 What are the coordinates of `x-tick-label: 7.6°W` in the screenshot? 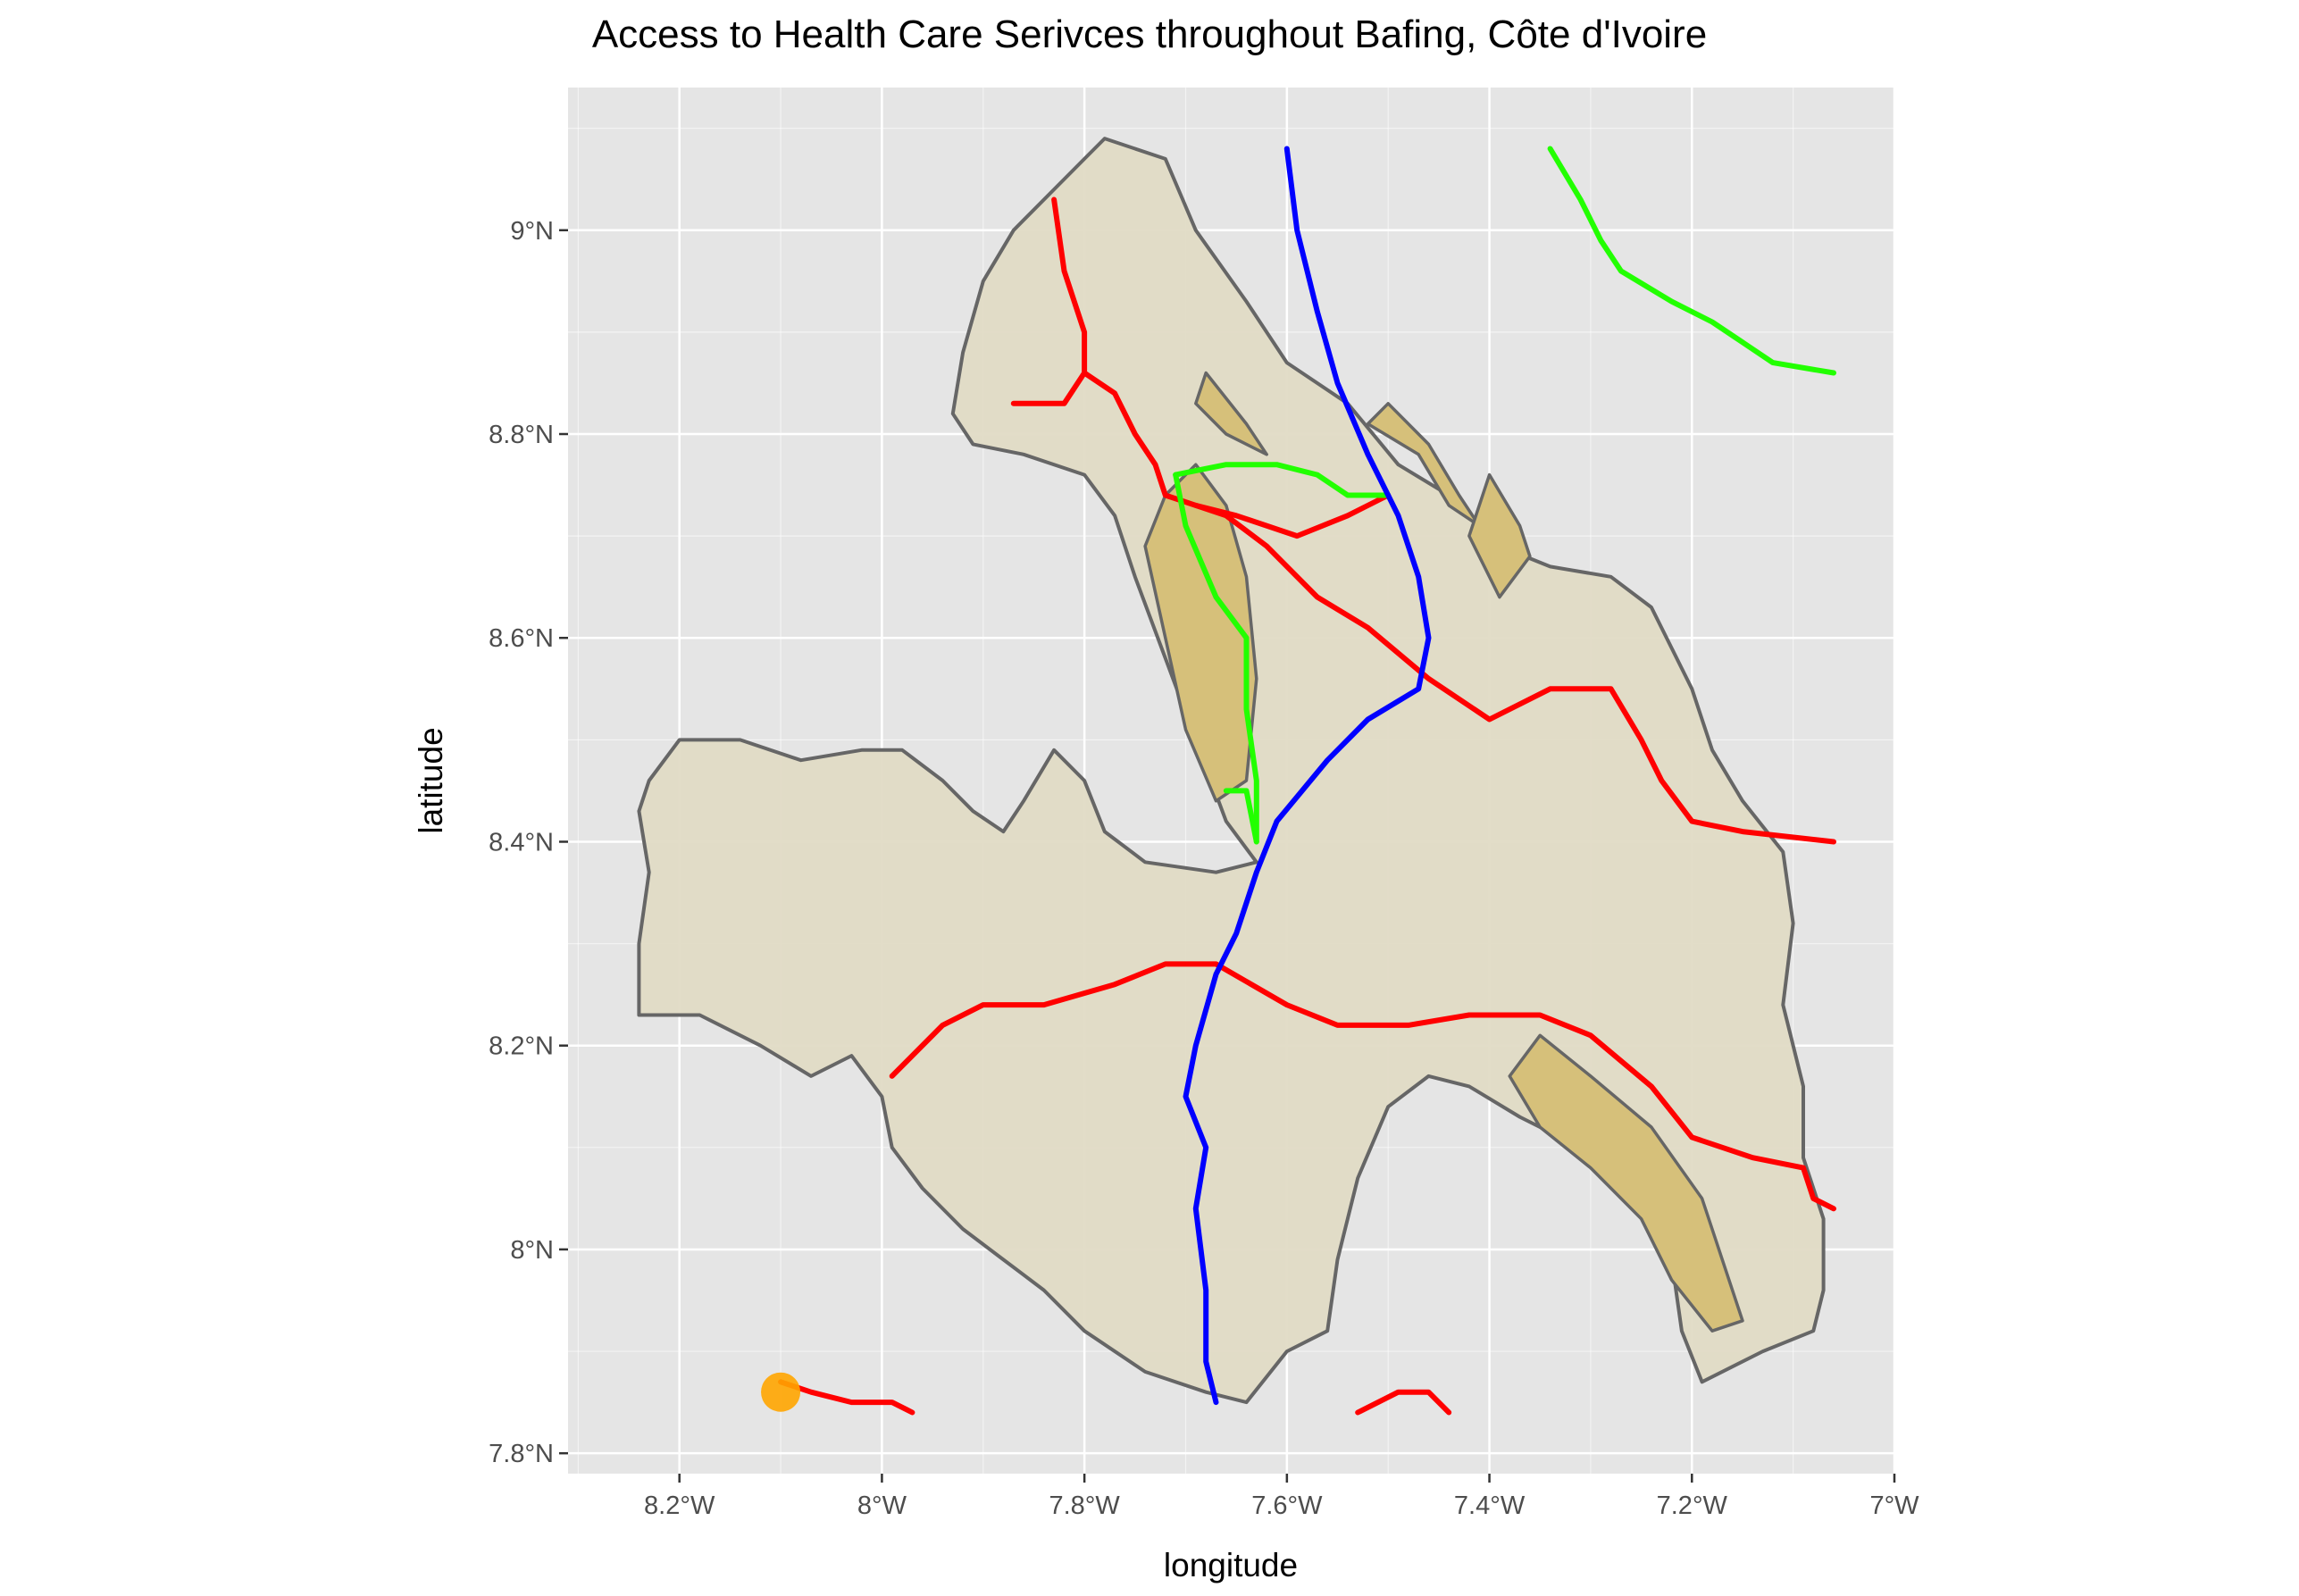 It's located at (1287, 1506).